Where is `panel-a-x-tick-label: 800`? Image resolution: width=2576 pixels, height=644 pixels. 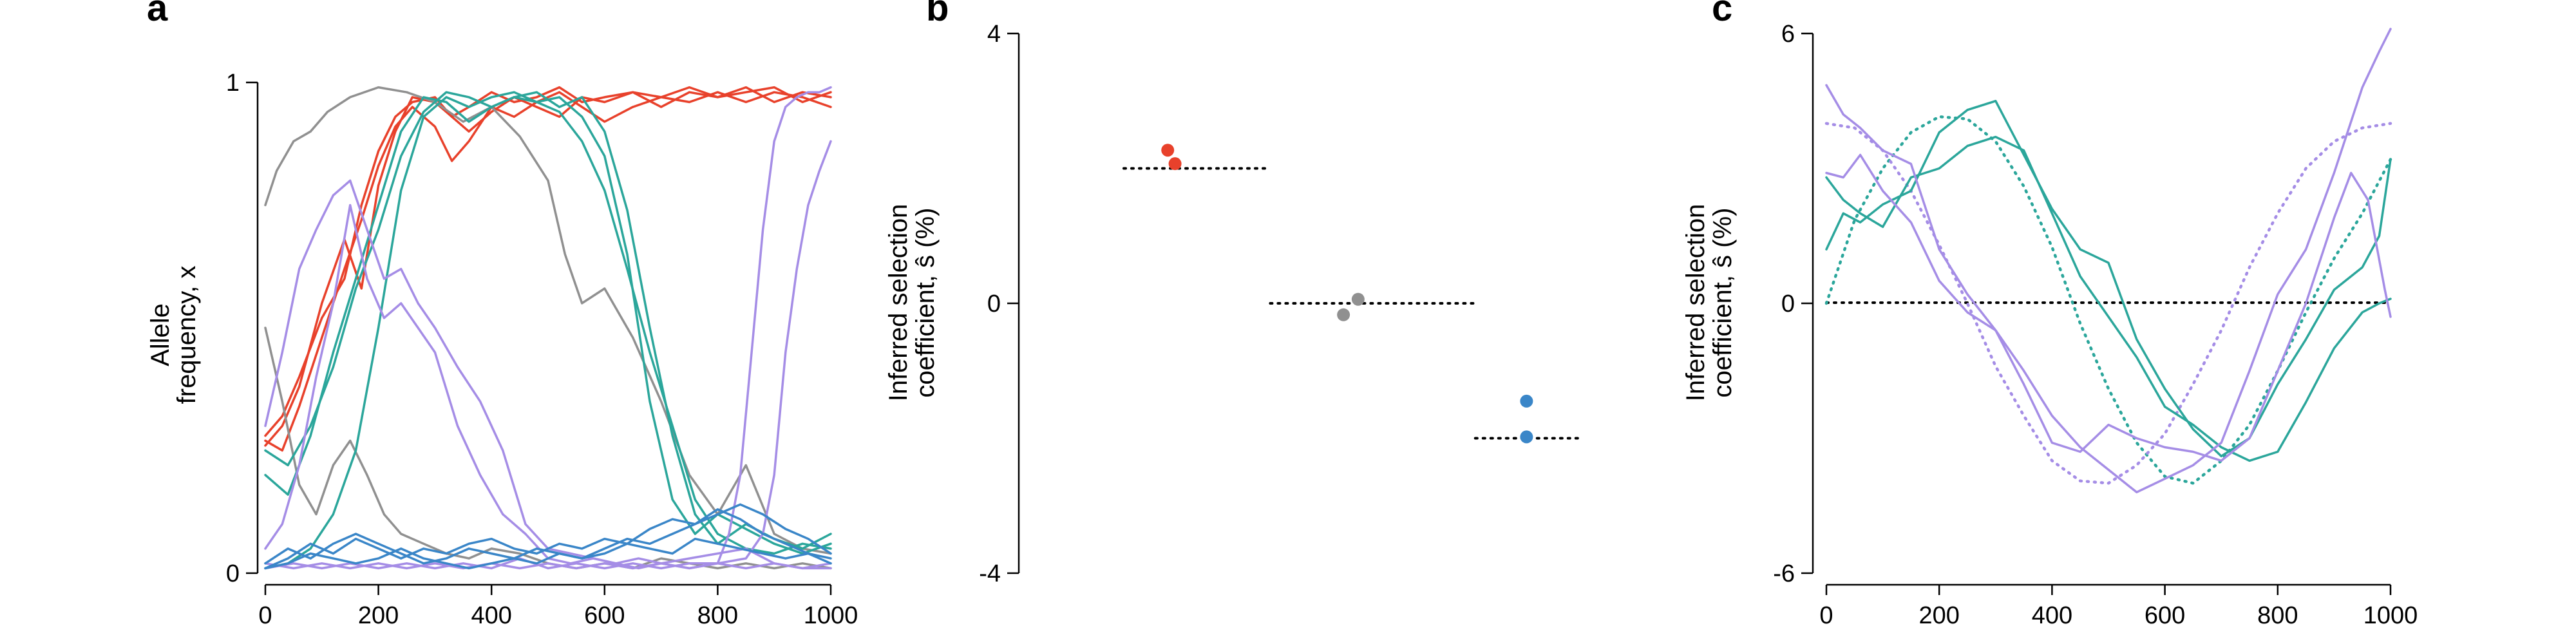 panel-a-x-tick-label: 800 is located at coordinates (717, 615).